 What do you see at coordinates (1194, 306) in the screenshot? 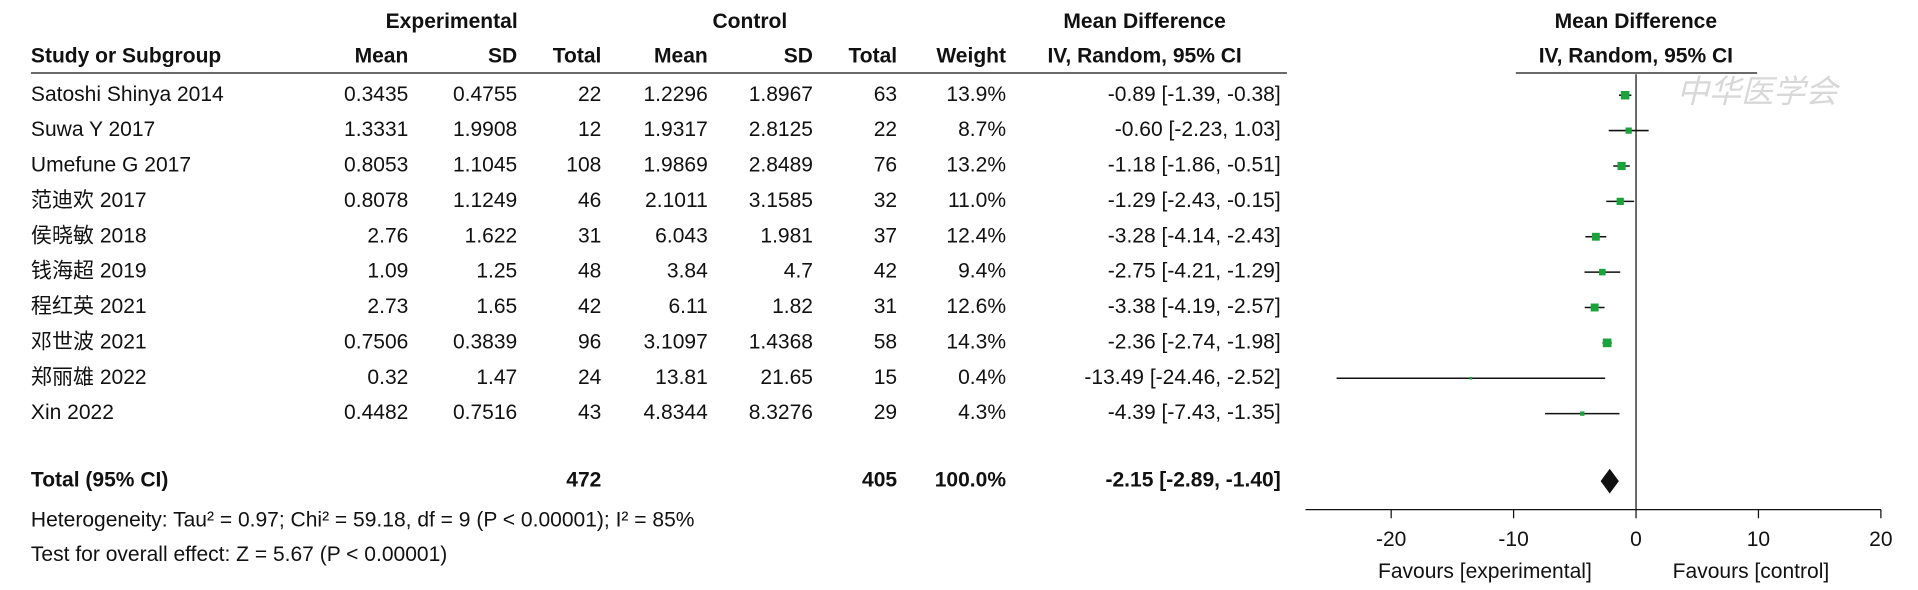
I see `cell: -3.38 [-4.19, -2.57]` at bounding box center [1194, 306].